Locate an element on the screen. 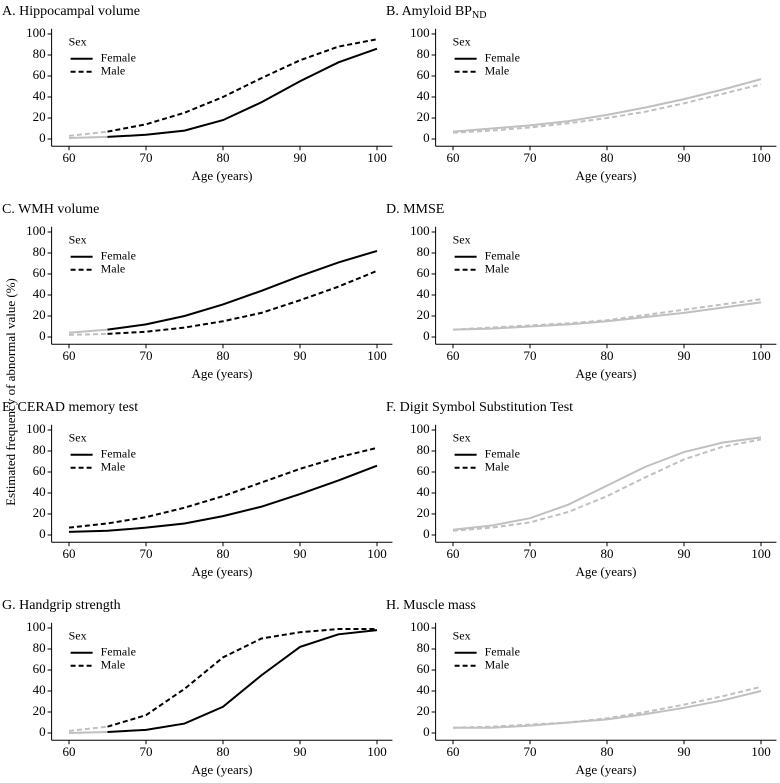  panel-title: F. Digit Symbol Substitution Test is located at coordinates (479, 407).